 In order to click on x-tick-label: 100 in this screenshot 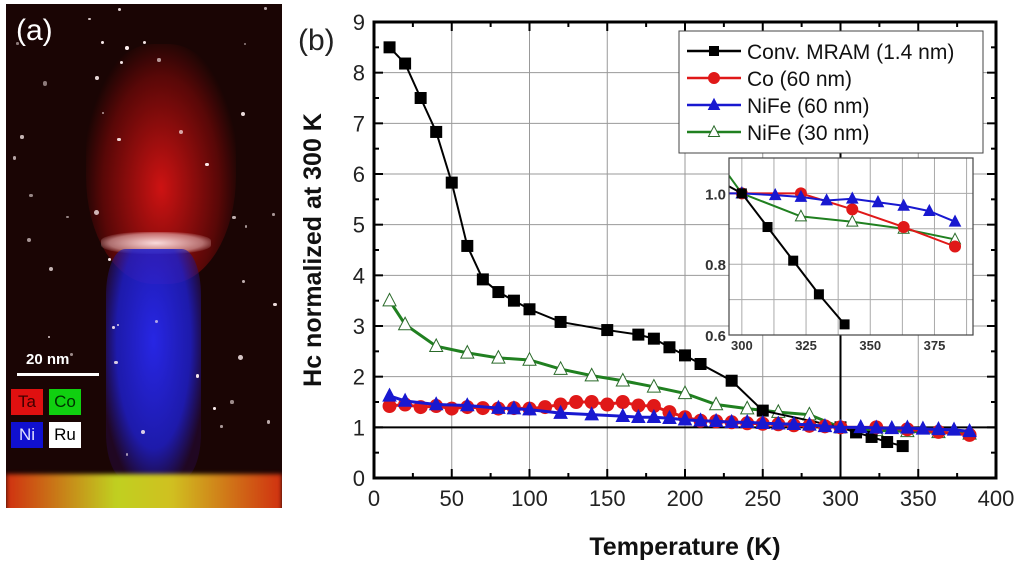, I will do `click(529, 498)`.